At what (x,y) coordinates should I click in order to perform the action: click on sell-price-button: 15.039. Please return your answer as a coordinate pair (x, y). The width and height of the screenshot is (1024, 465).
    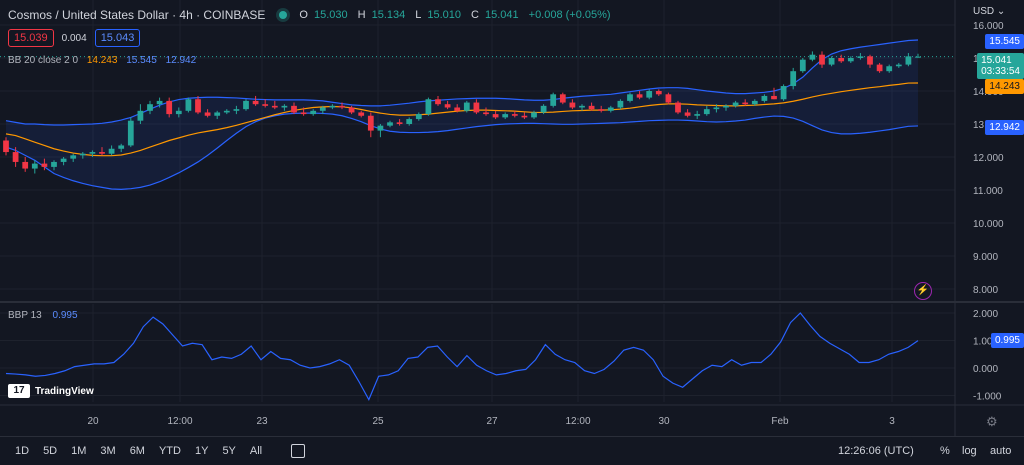
    Looking at the image, I should click on (31, 38).